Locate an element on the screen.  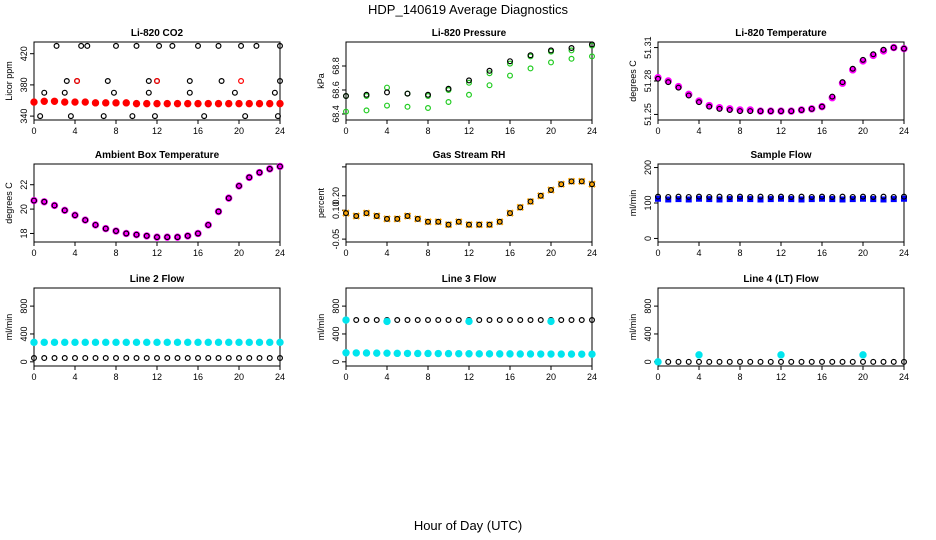
y-axis-label: degrees C is located at coordinates (633, 81).